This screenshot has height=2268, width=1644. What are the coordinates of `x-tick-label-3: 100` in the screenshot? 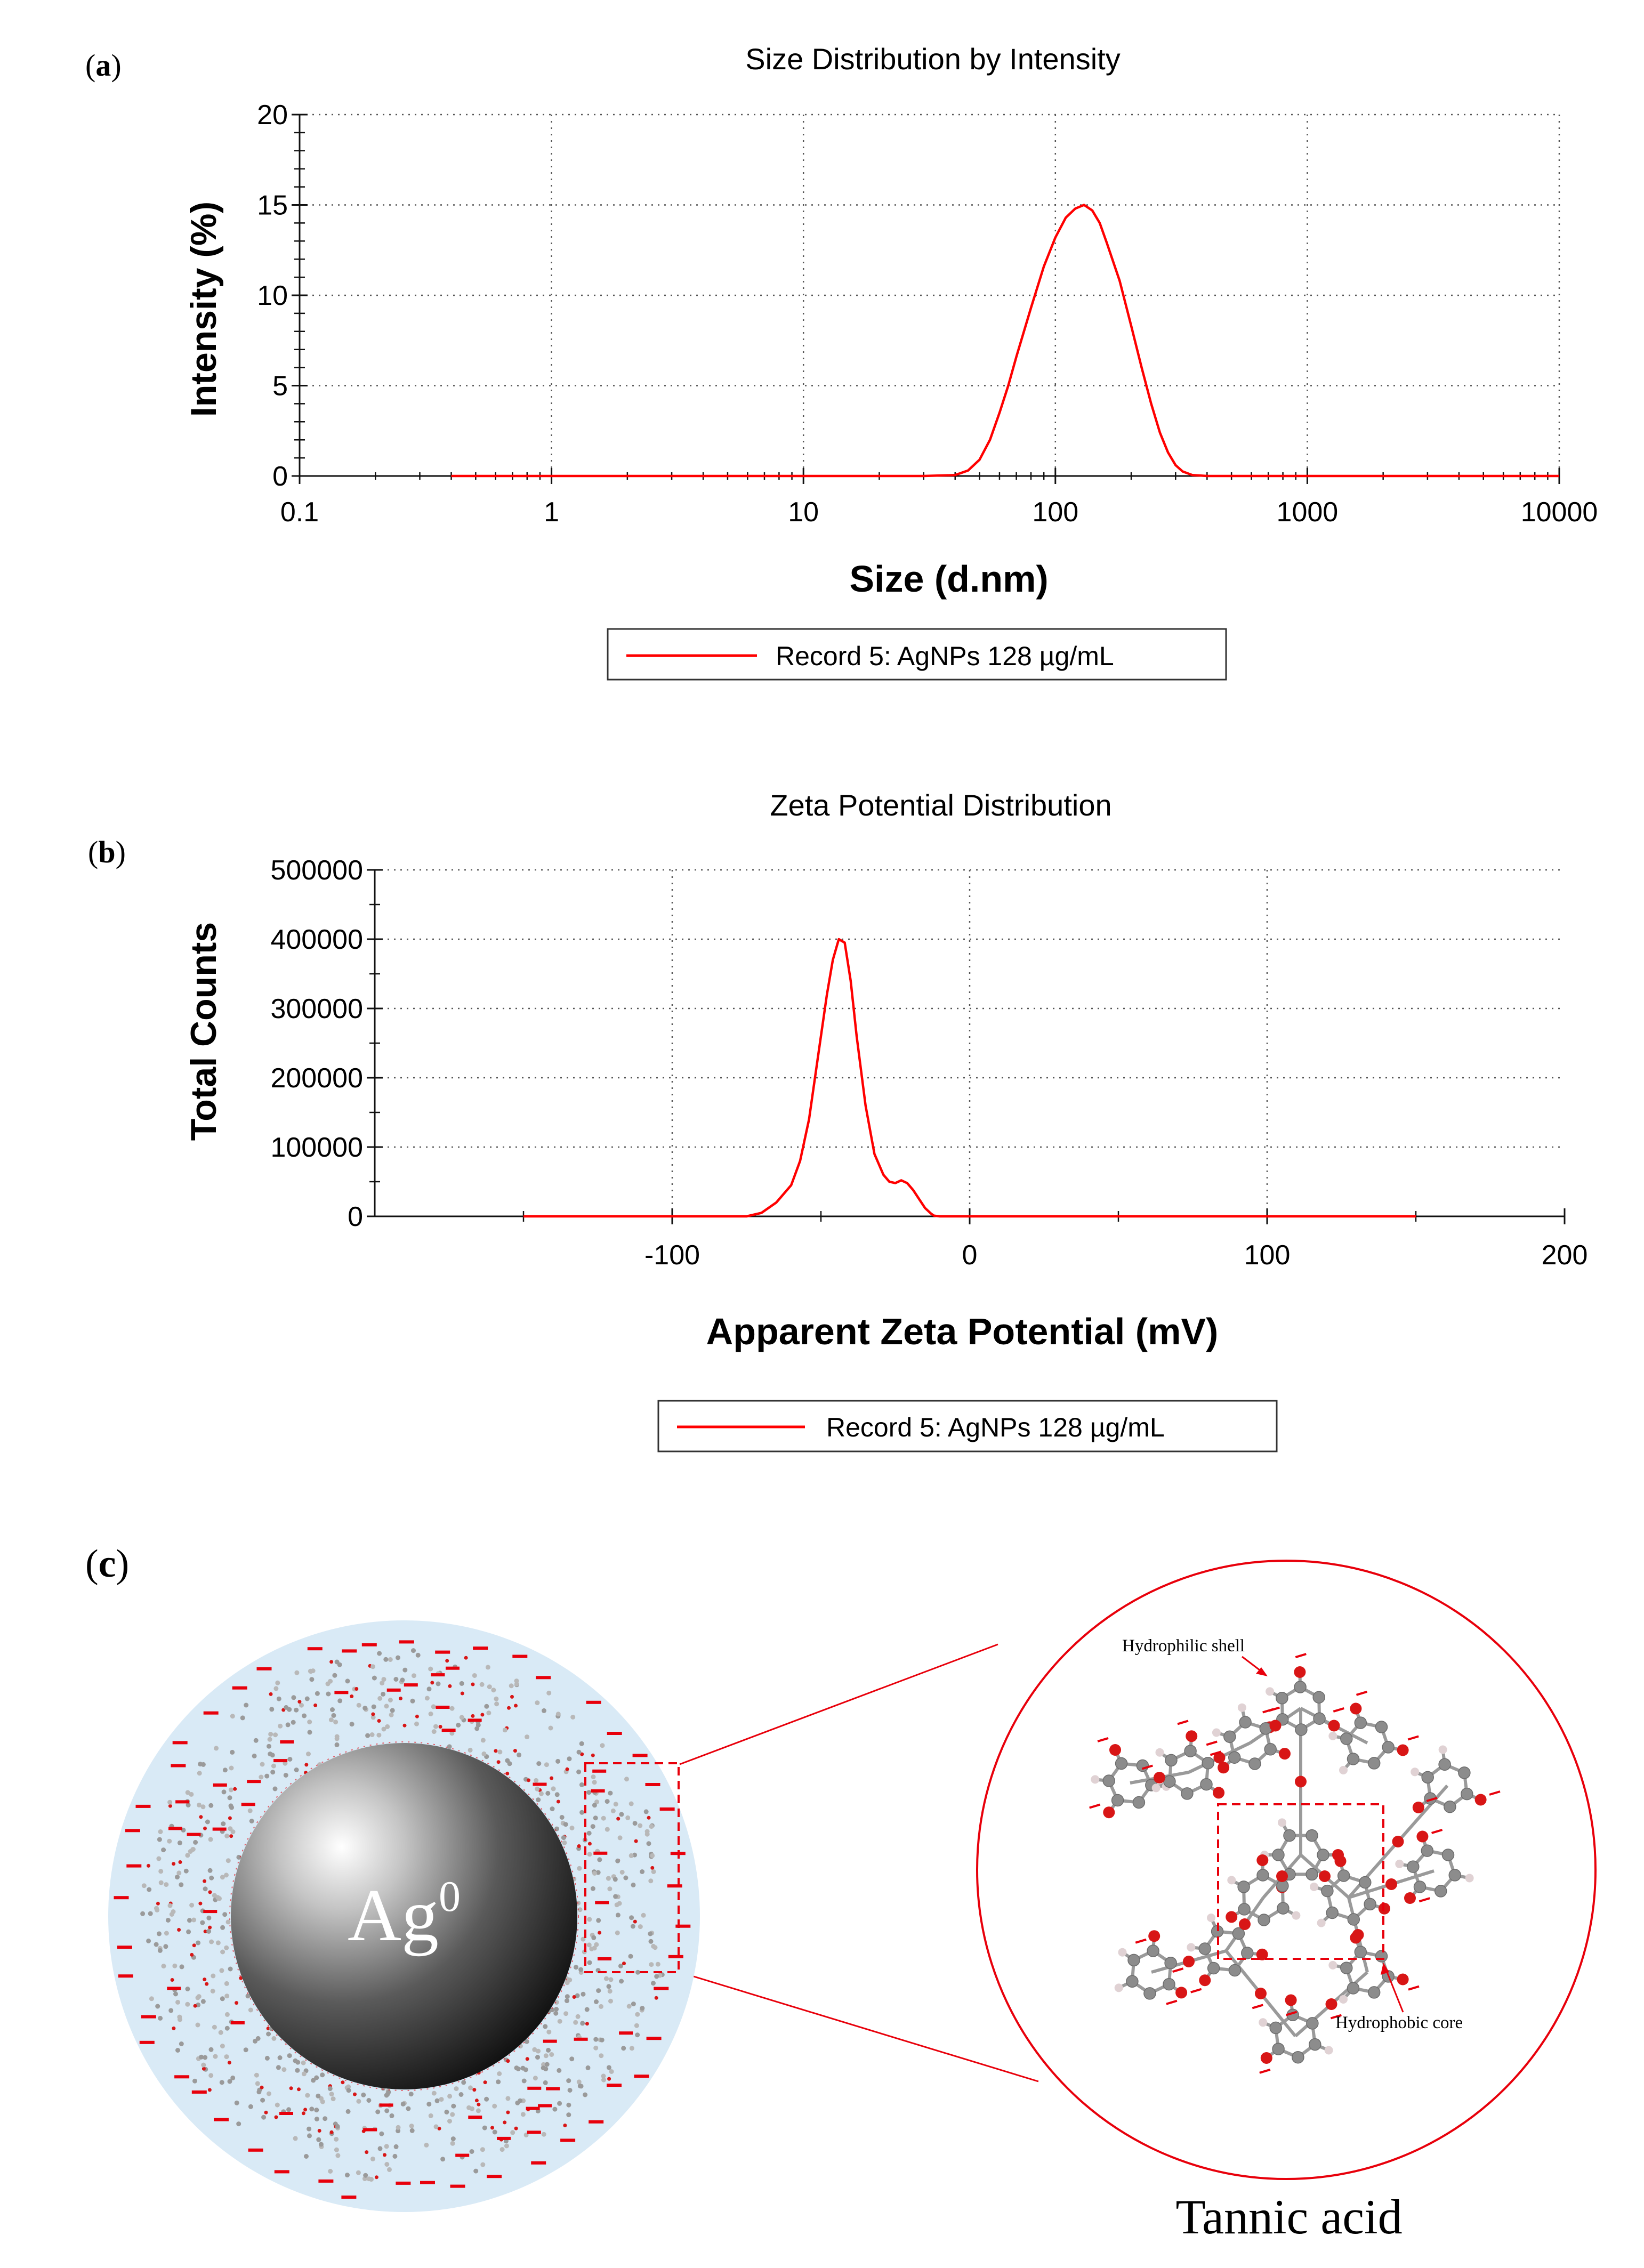 It's located at (1055, 512).